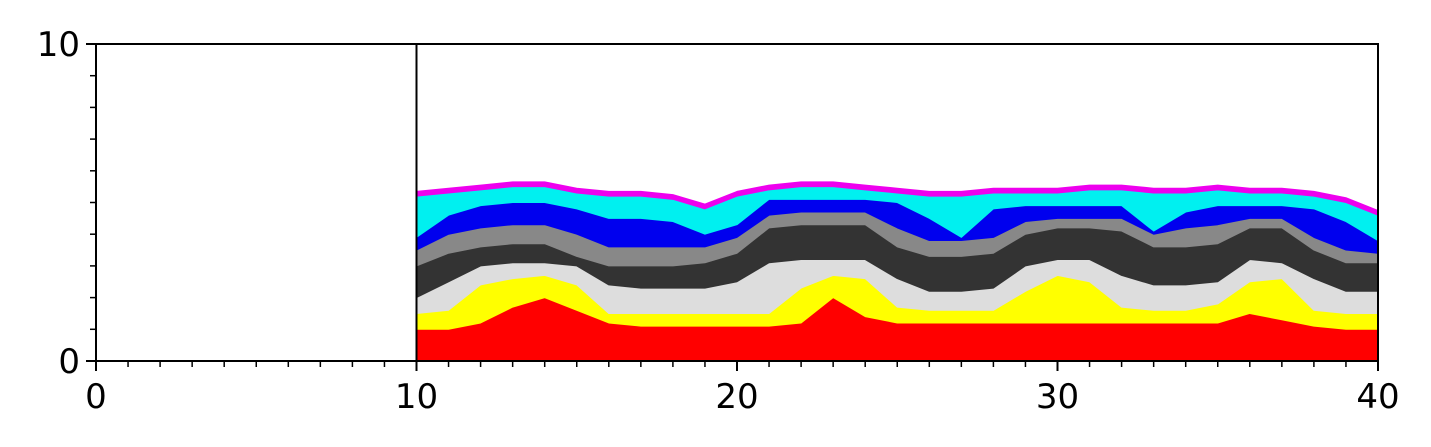 The image size is (1431, 447). What do you see at coordinates (416, 397) in the screenshot?
I see `x-tick-label: 10` at bounding box center [416, 397].